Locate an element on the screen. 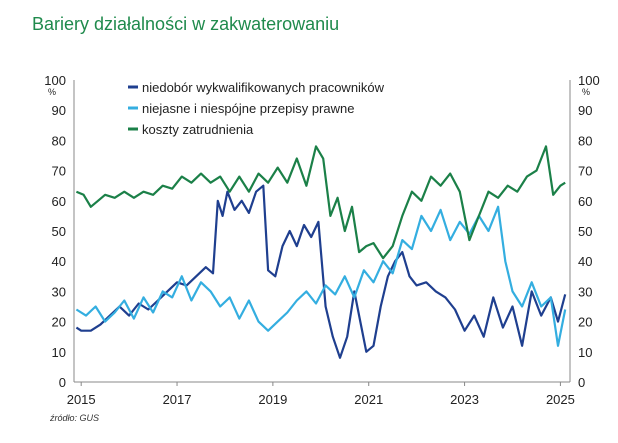 This screenshot has height=443, width=618. x-tick-label: 2025 is located at coordinates (560, 399).